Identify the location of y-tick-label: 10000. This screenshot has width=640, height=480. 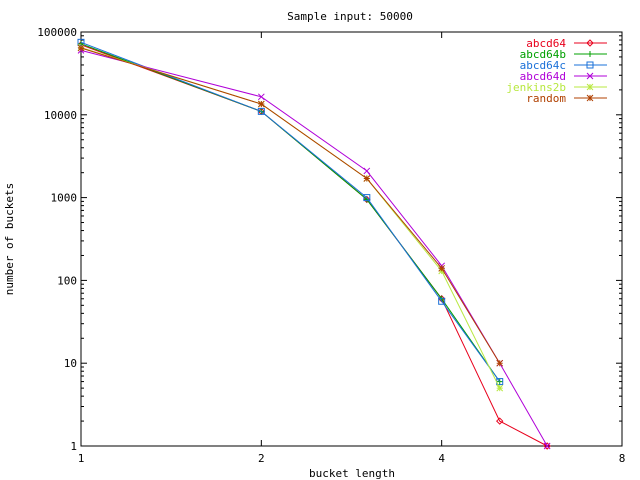
(60, 115).